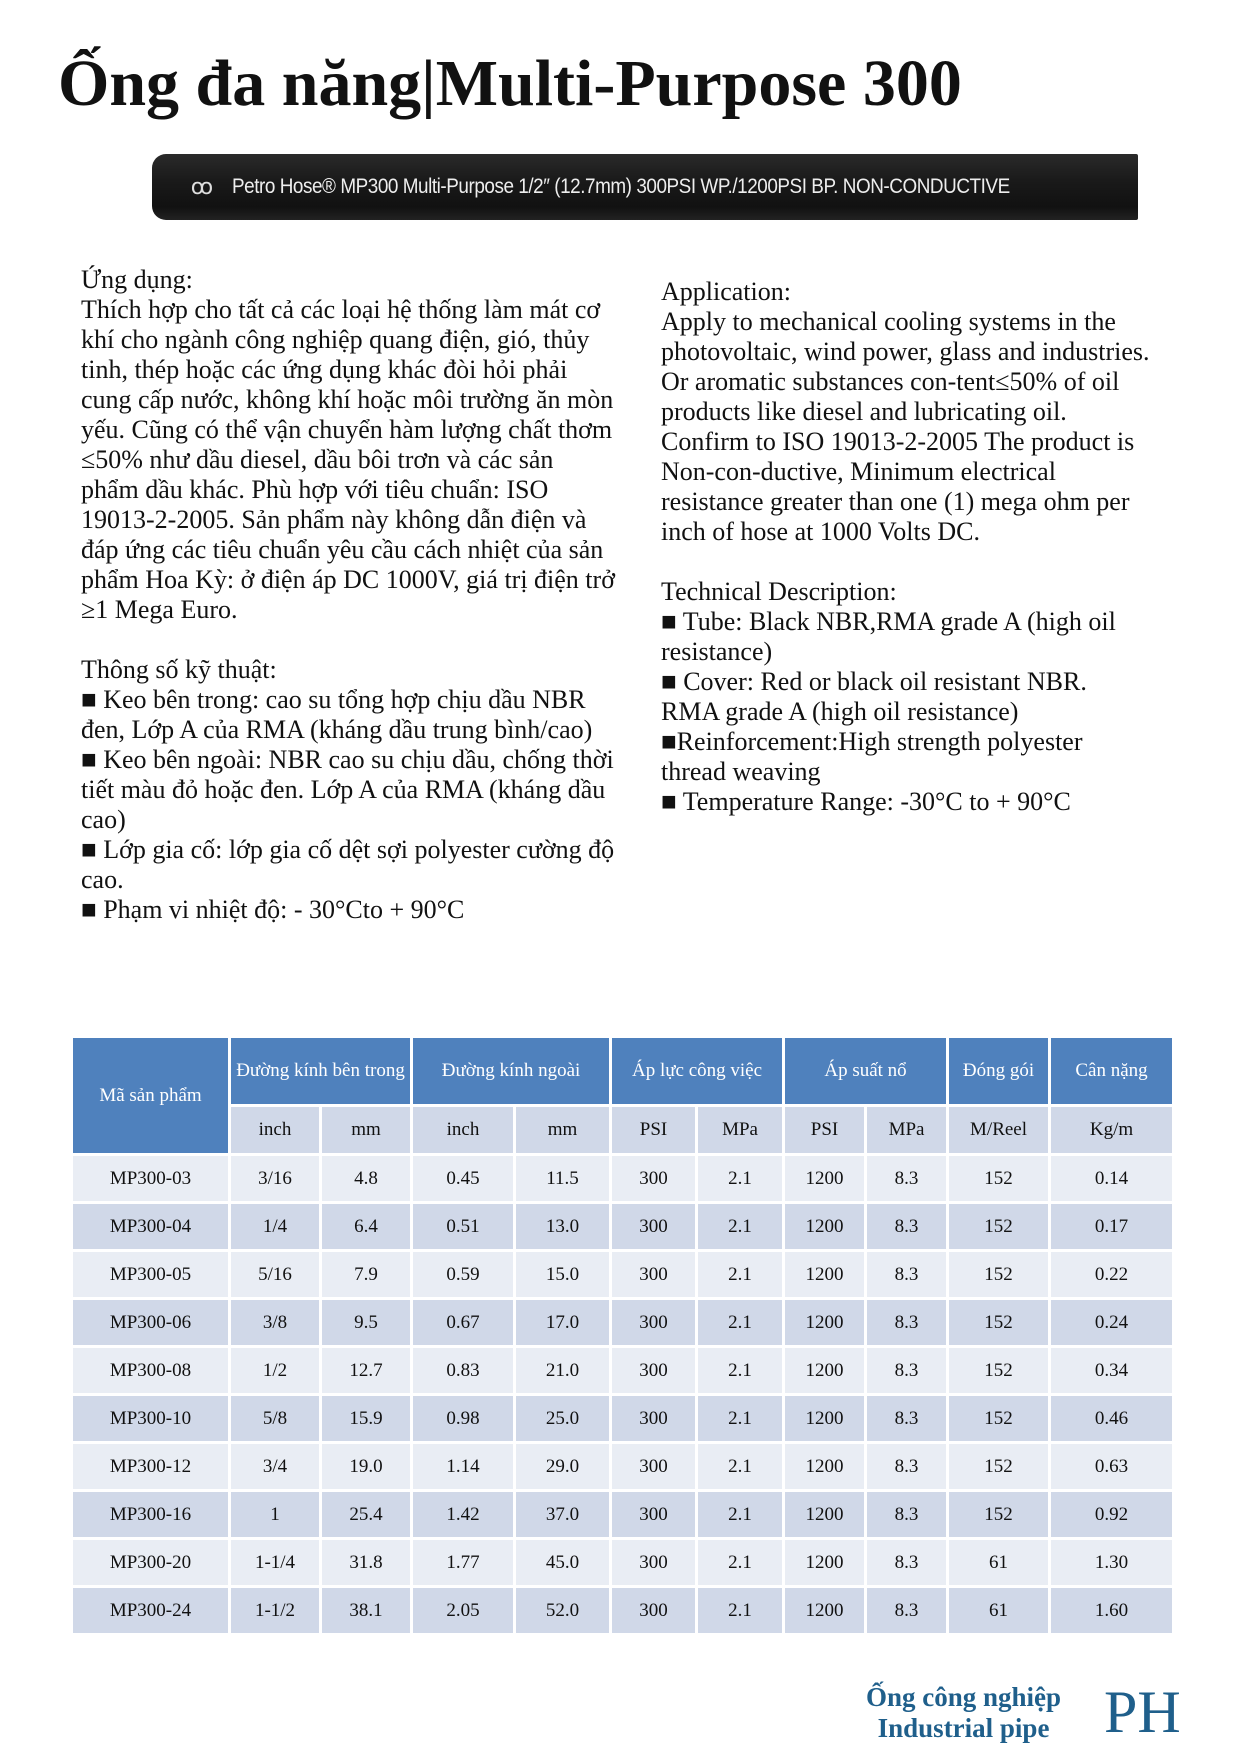 The image size is (1240, 1754). Describe the element at coordinates (463, 1370) in the screenshot. I see `table-cell: 0.83` at that location.